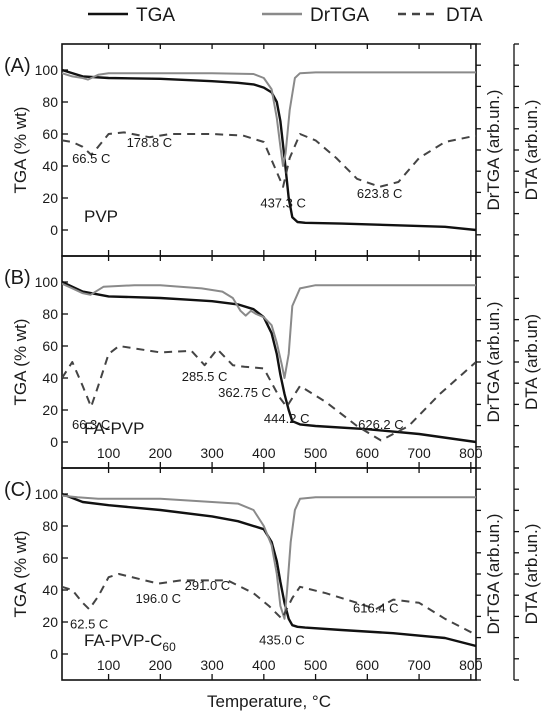 This screenshot has height=722, width=550. Describe the element at coordinates (150, 142) in the screenshot. I see `peak-annotation: 178.8 C` at that location.